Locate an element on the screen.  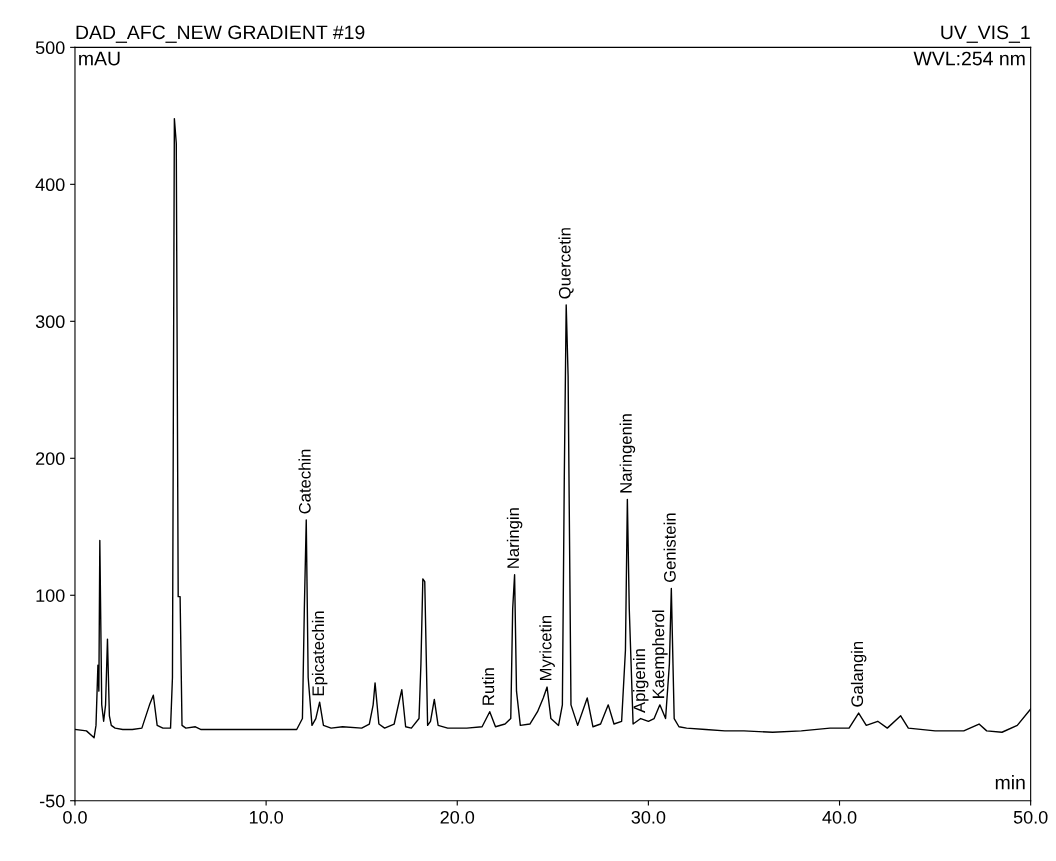
y-tick-label: 200 is located at coordinates (50, 459).